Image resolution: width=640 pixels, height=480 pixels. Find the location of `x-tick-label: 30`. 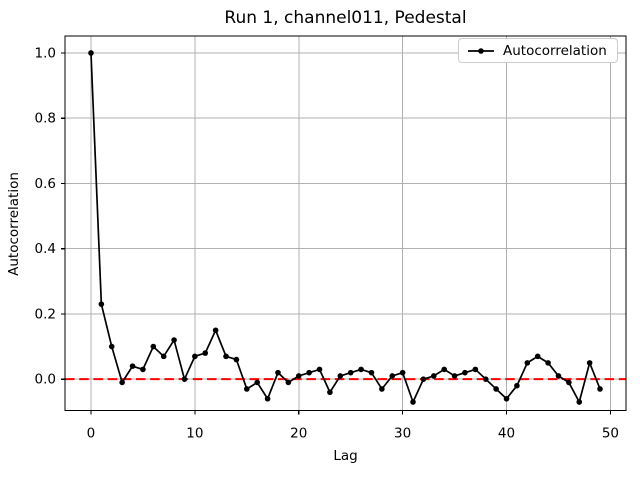

x-tick-label: 30 is located at coordinates (402, 434).